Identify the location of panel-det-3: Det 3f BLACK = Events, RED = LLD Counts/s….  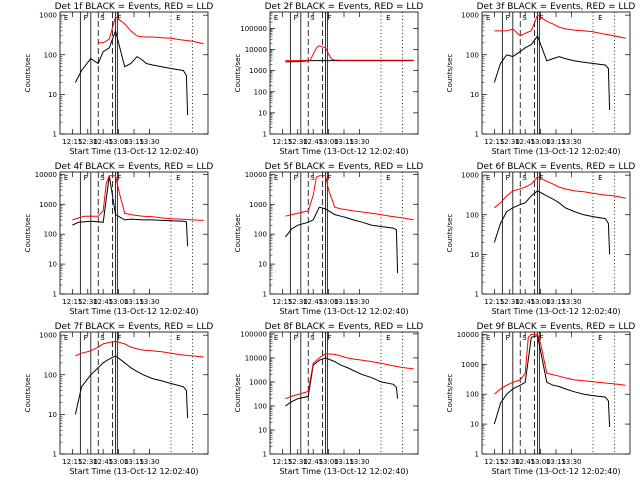
(540, 79).